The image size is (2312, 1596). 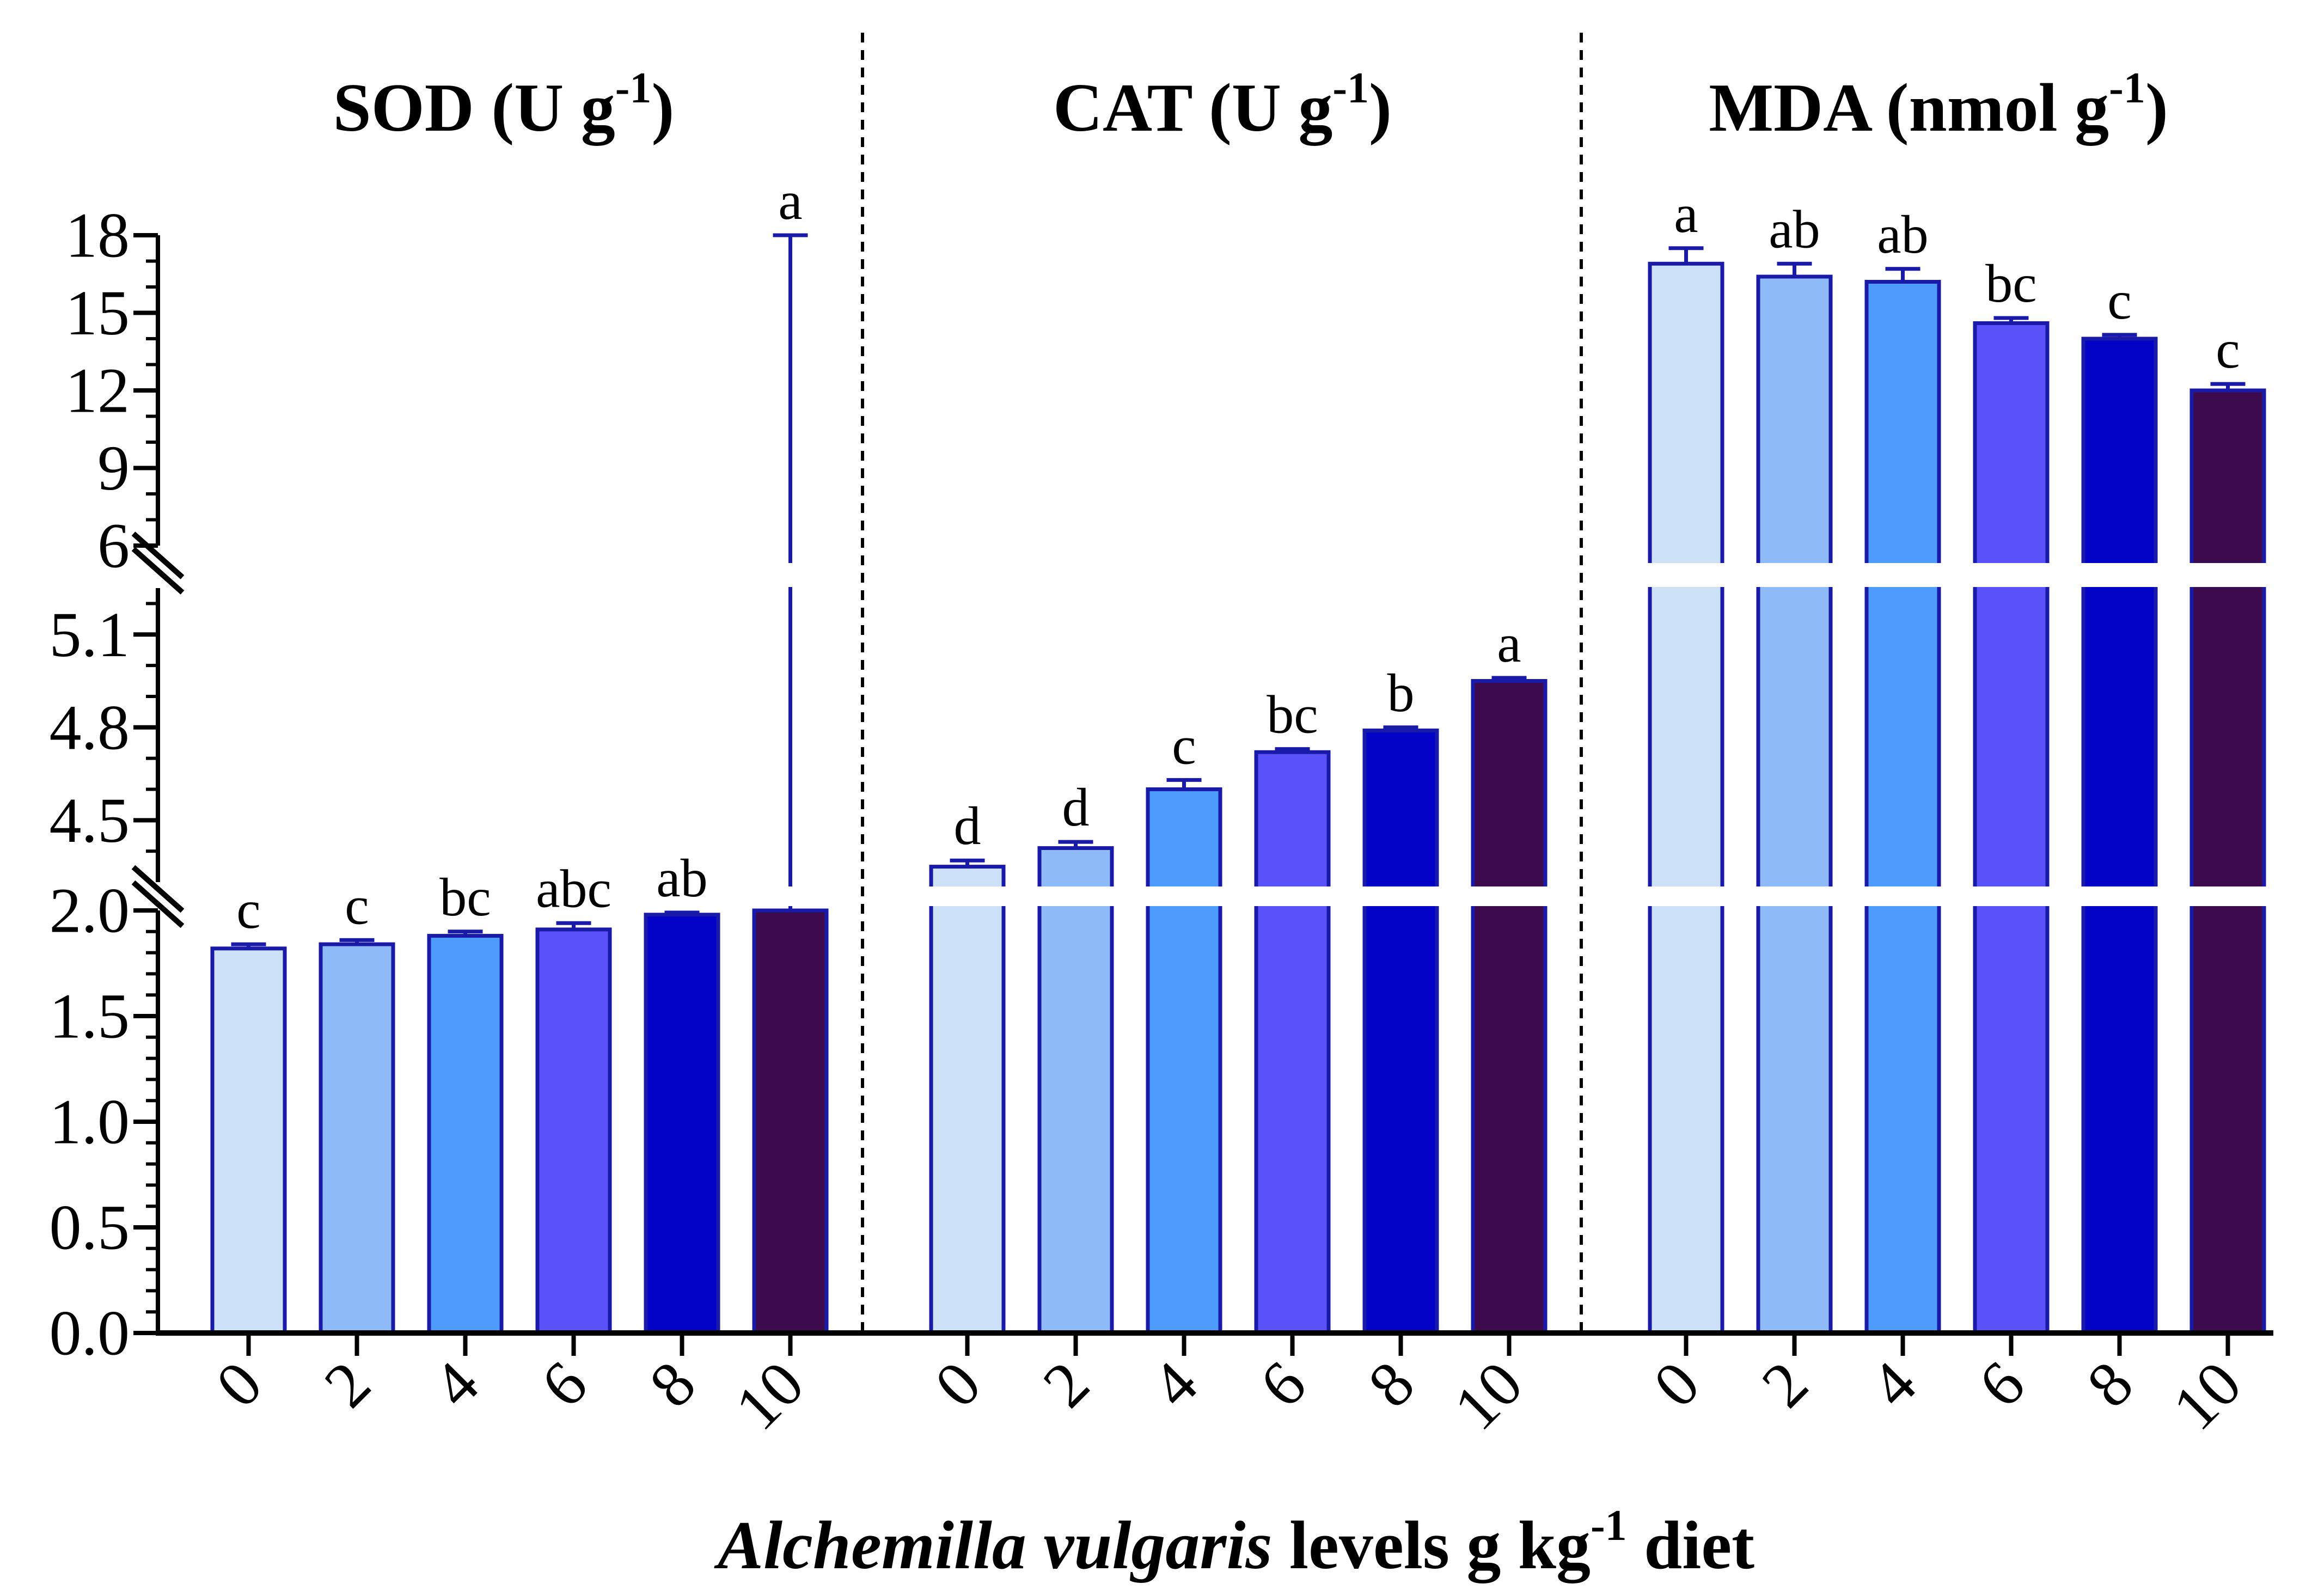 What do you see at coordinates (1784, 1384) in the screenshot?
I see `x-tick-label-mda-2: 2` at bounding box center [1784, 1384].